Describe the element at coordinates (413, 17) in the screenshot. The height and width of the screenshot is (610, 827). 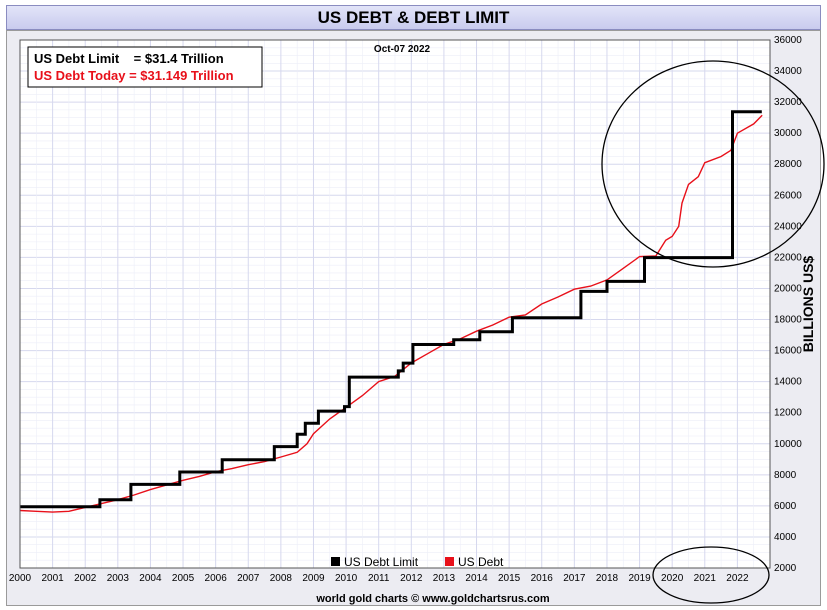
I see `chart-title: US DEBT & DEBT LIMIT` at that location.